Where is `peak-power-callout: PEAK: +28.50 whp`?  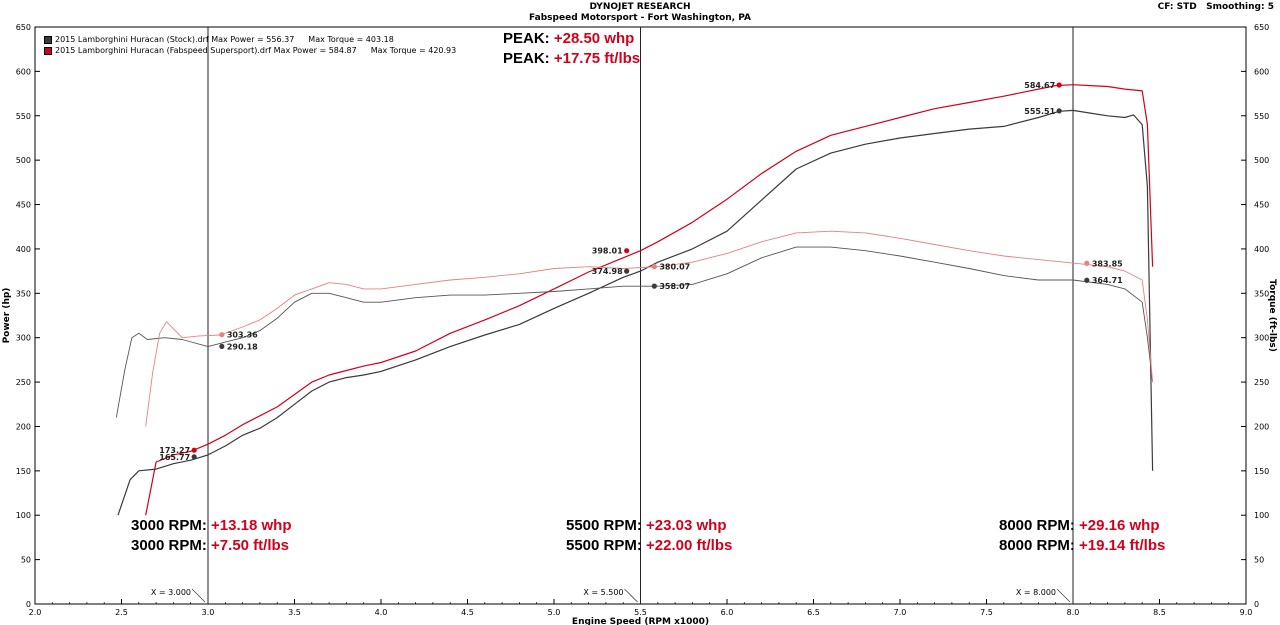 peak-power-callout: PEAK: +28.50 whp is located at coordinates (568, 38).